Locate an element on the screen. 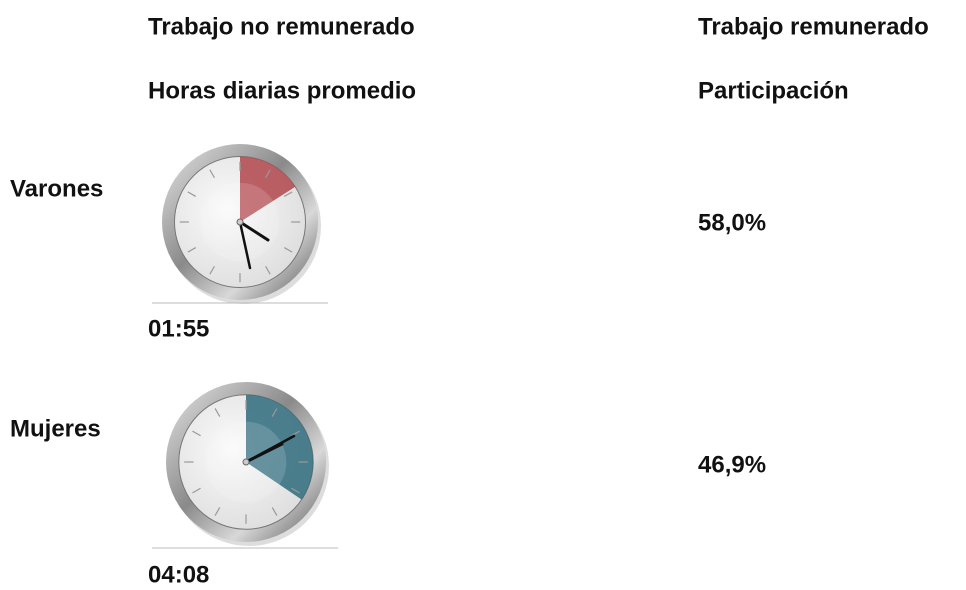  time-label: 04:08 is located at coordinates (178, 574).